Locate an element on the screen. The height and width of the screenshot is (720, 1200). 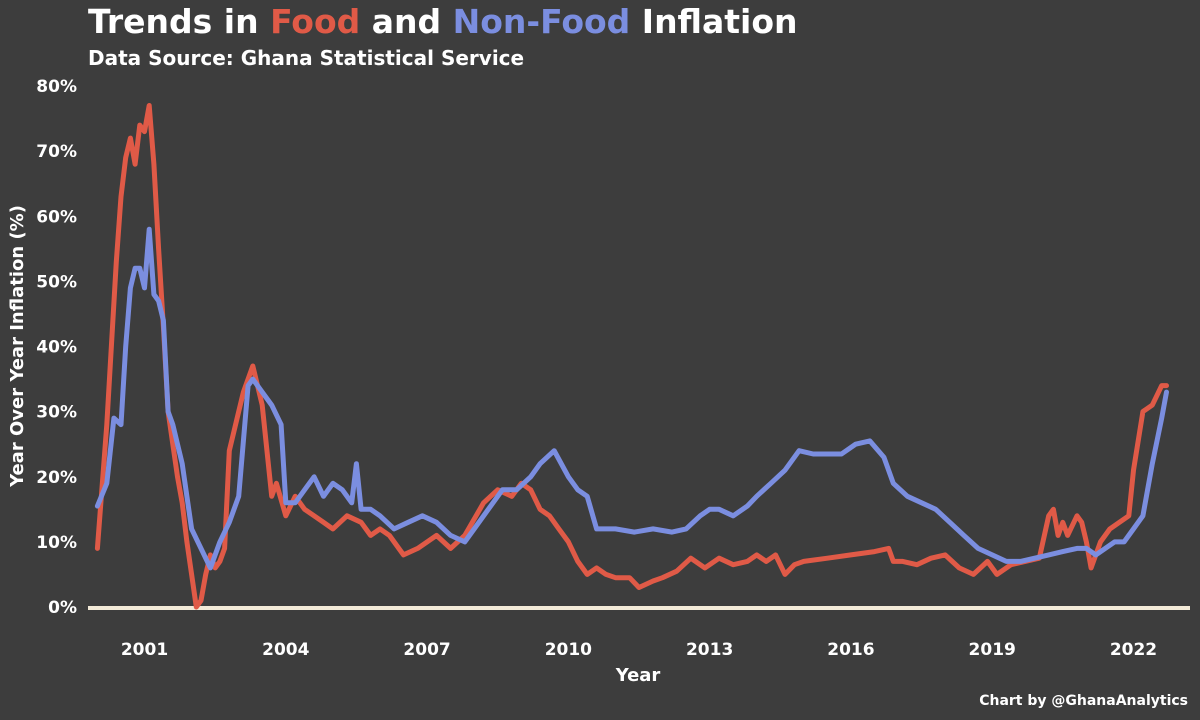
y-tick-label: 50% is located at coordinates (56, 282).